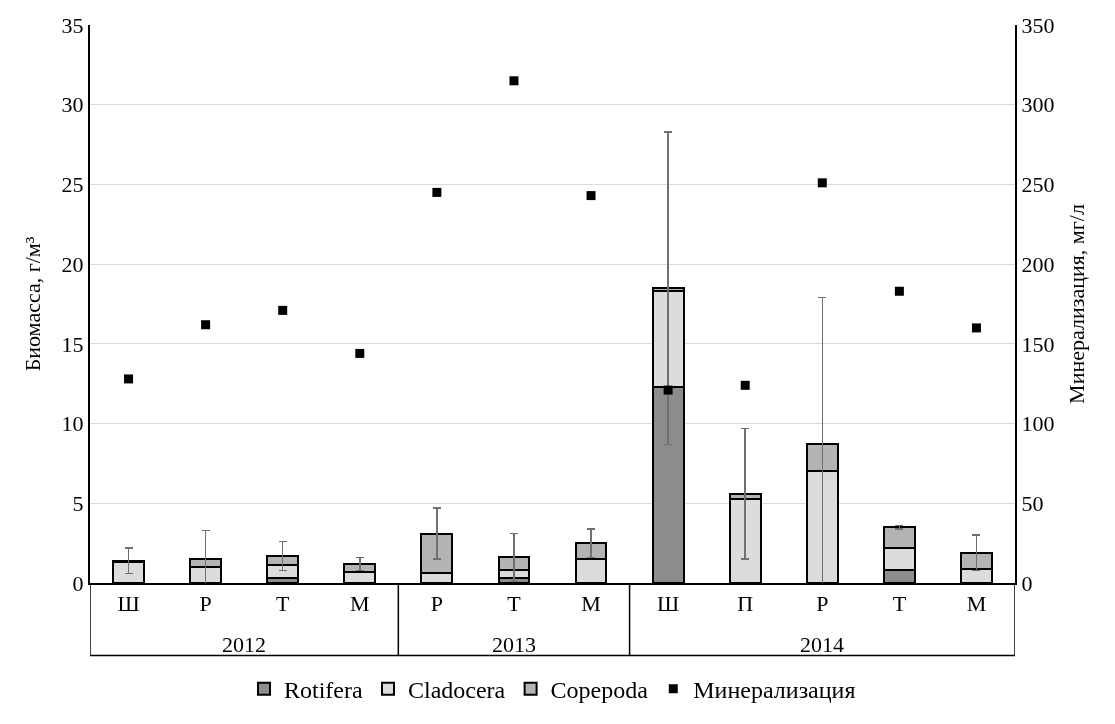 This screenshot has height=724, width=1115. What do you see at coordinates (72, 344) in the screenshot?
I see `y-tick-label: 15` at bounding box center [72, 344].